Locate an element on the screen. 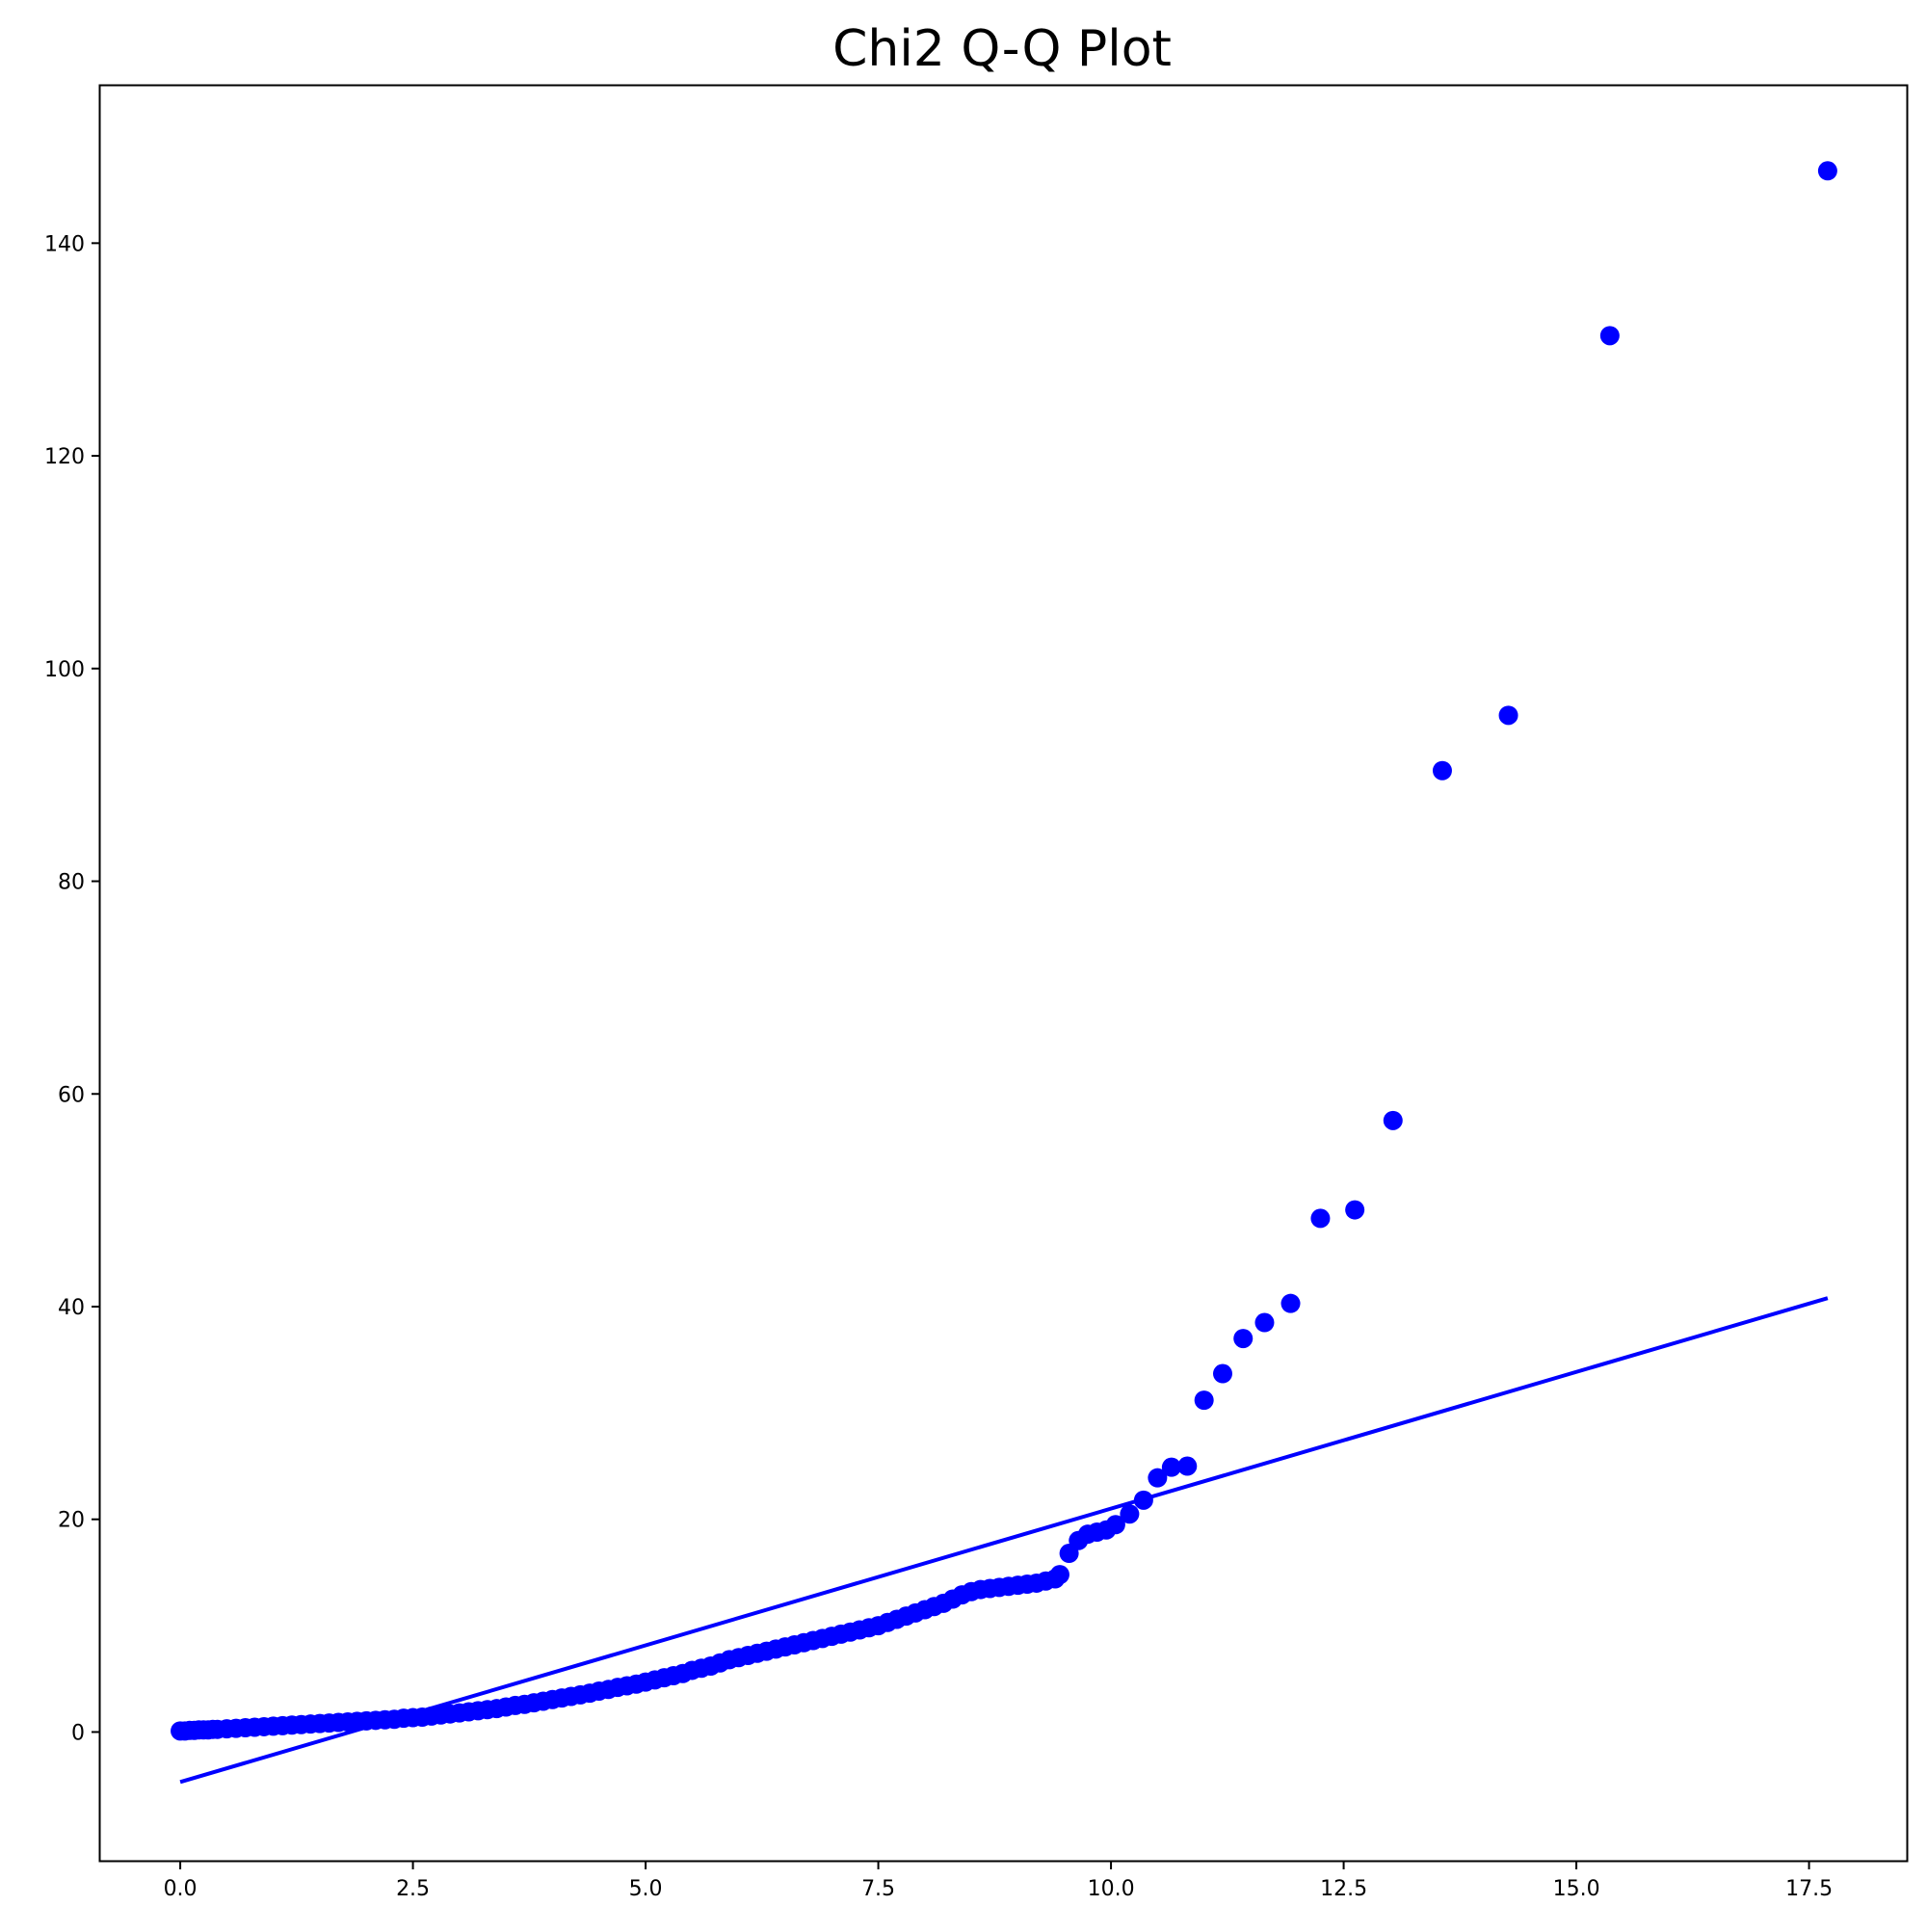 The width and height of the screenshot is (1927, 1932). x-tick-label: 7.5 is located at coordinates (878, 1889).